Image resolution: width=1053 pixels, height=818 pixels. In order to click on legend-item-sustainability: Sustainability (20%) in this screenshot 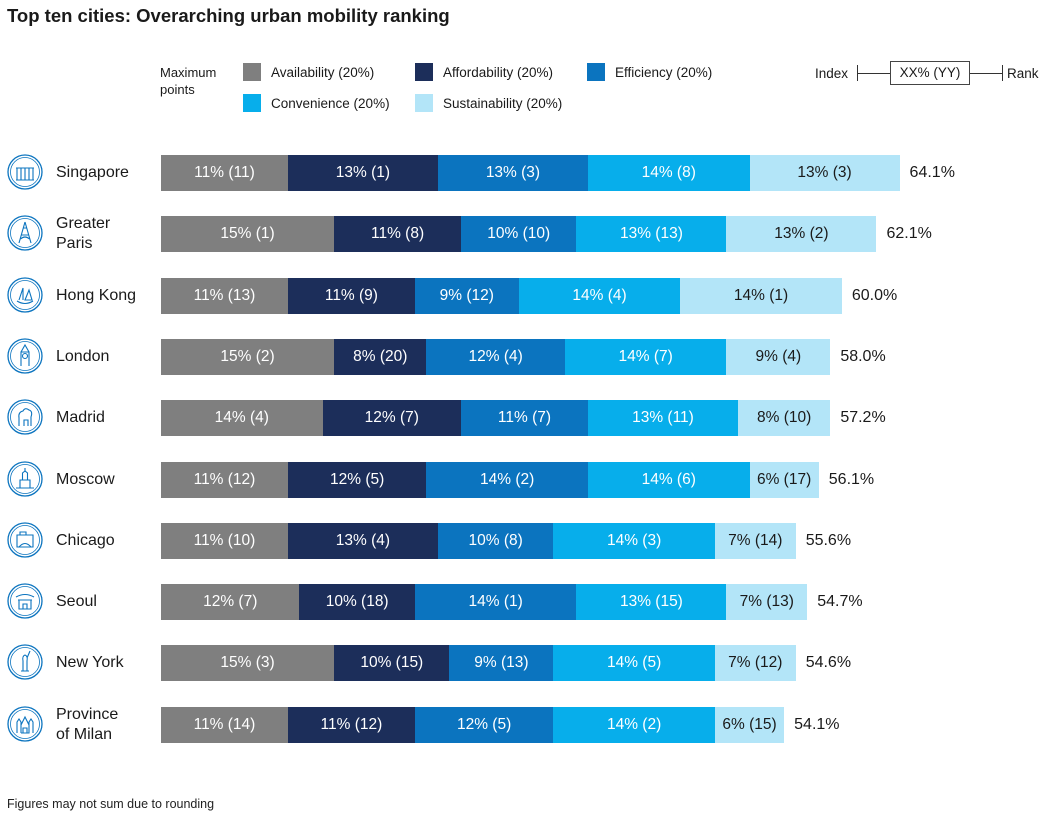, I will do `click(488, 103)`.